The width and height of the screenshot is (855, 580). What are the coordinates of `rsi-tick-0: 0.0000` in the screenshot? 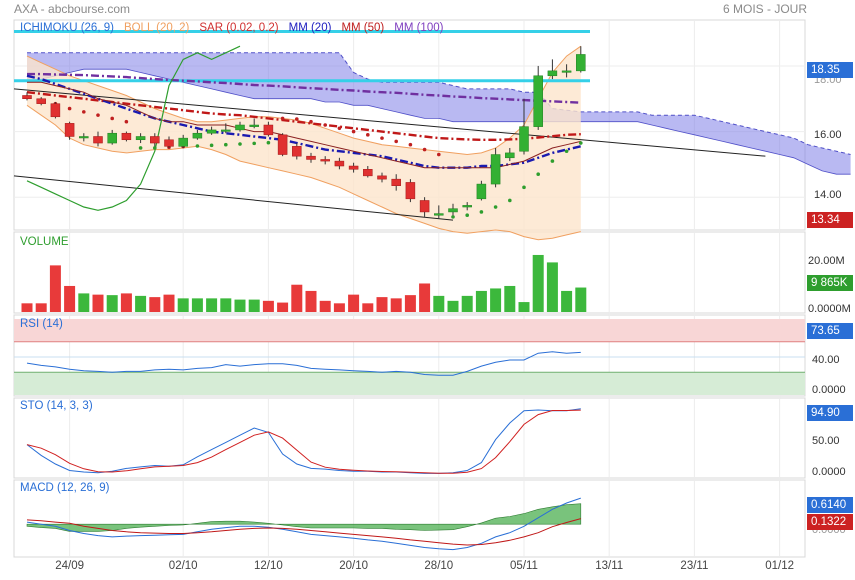 It's located at (829, 390).